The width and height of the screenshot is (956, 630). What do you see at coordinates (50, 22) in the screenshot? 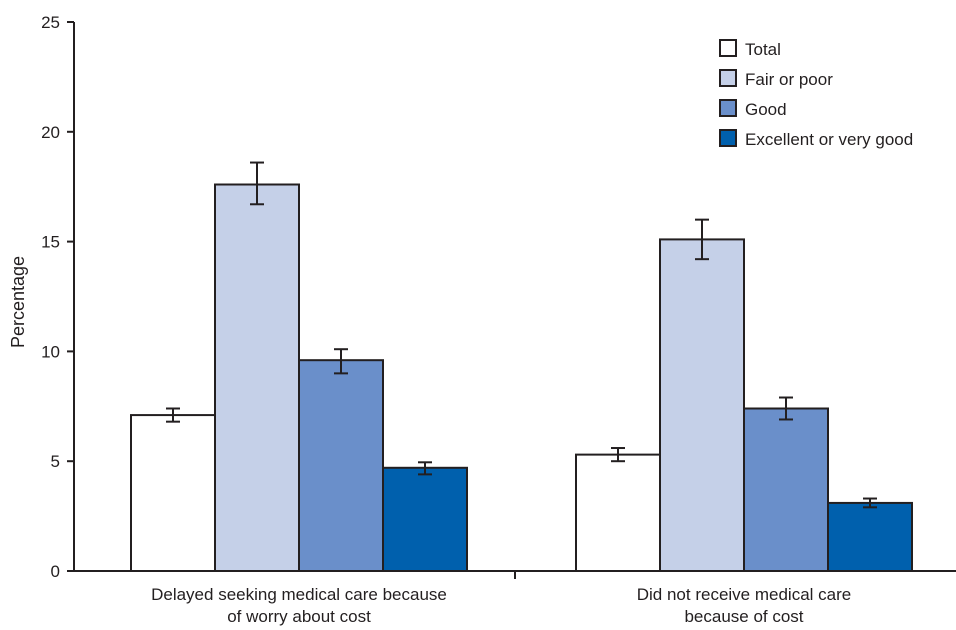
I see `y-tick-label-5: 25` at bounding box center [50, 22].